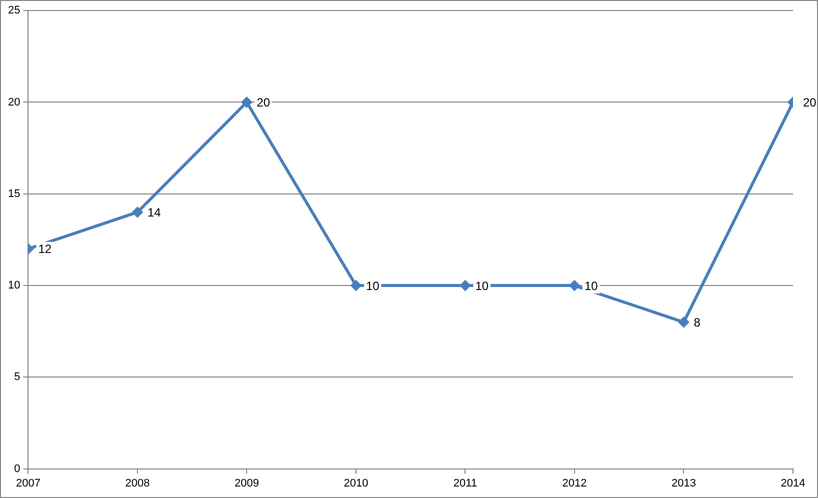 Image resolution: width=818 pixels, height=498 pixels. What do you see at coordinates (684, 483) in the screenshot?
I see `x-tick-label: 2013` at bounding box center [684, 483].